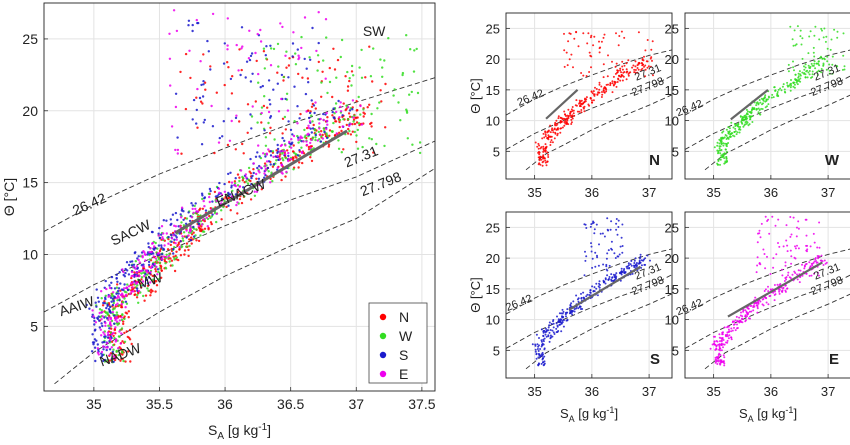 Image resolution: width=850 pixels, height=445 pixels. What do you see at coordinates (675, 151) in the screenshot?
I see `y-tick-label: 5` at bounding box center [675, 151].